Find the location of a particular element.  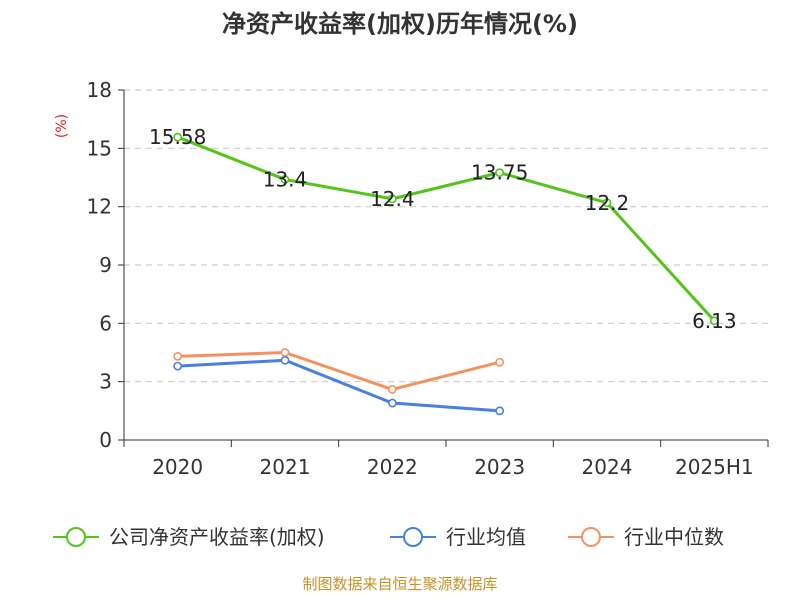

x-tick-label: 2020 is located at coordinates (177, 467).